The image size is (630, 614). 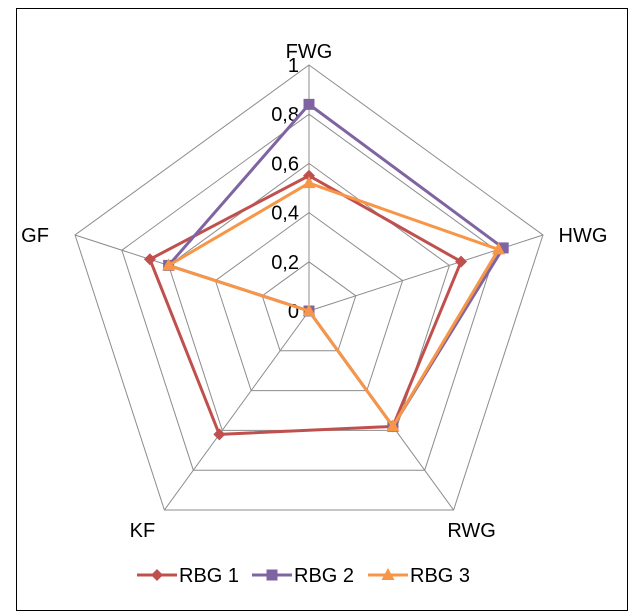 What do you see at coordinates (209, 576) in the screenshot?
I see `legend-label-rbg-1: RBG 1` at bounding box center [209, 576].